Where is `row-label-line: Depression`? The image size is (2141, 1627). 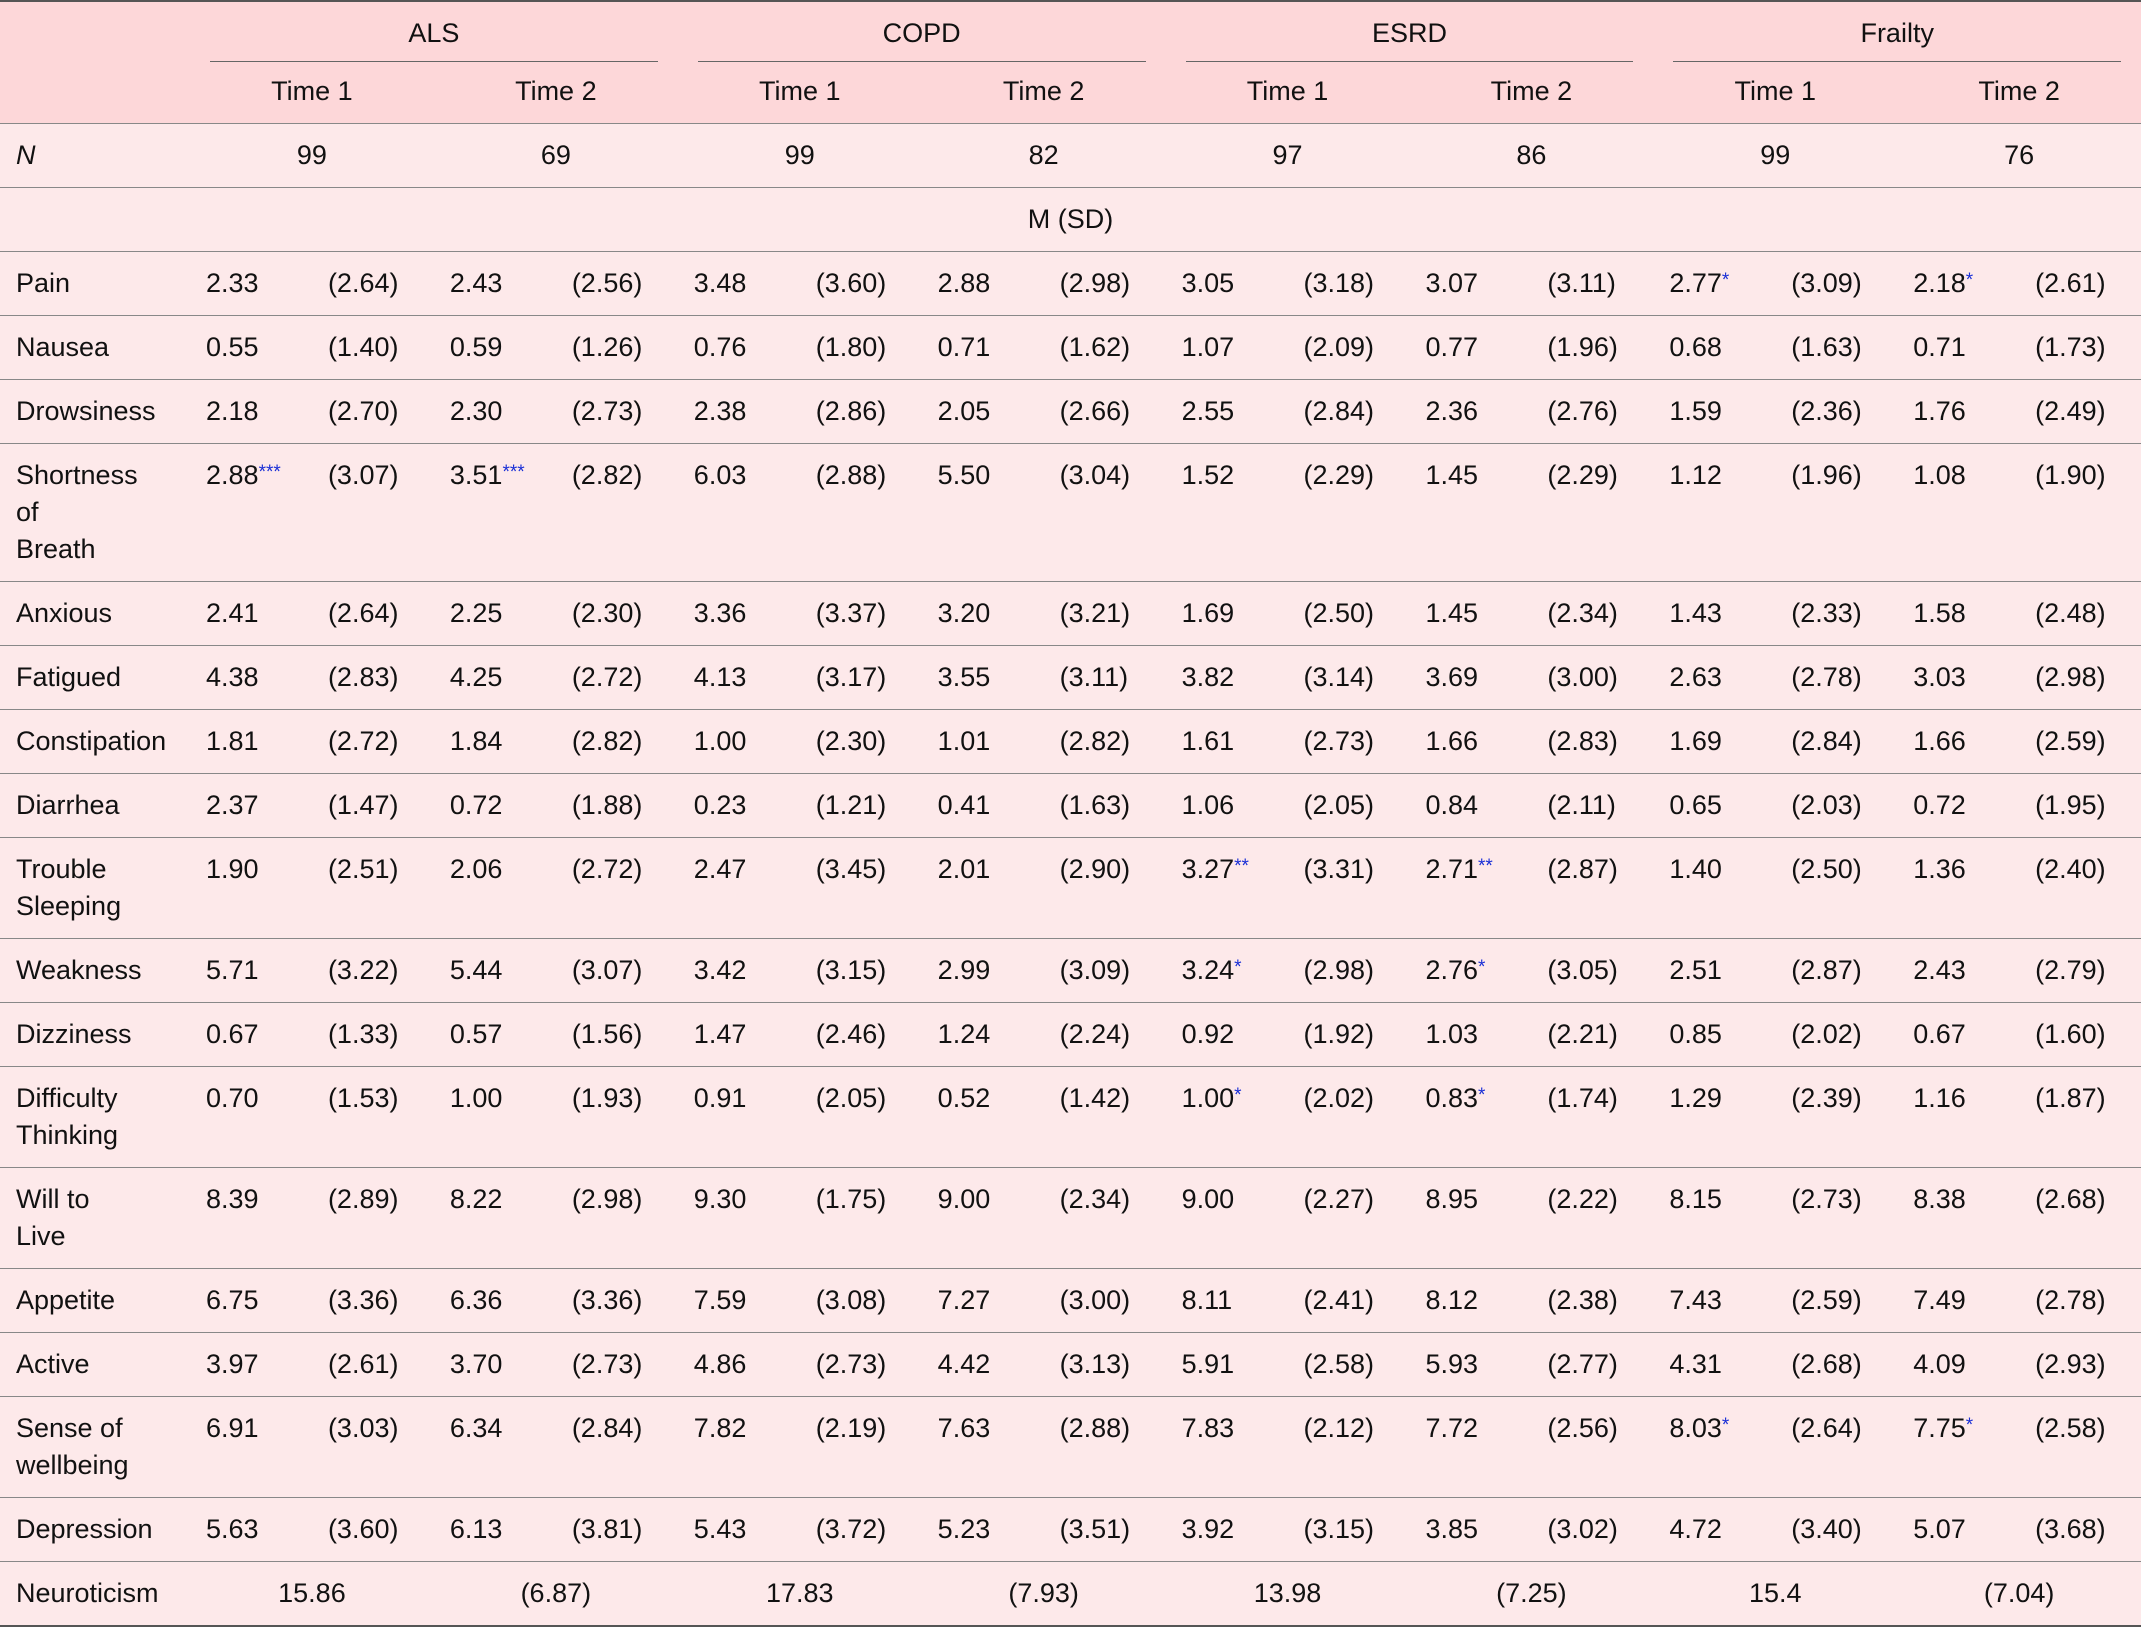
row-label-line: Depression is located at coordinates (84, 1529).